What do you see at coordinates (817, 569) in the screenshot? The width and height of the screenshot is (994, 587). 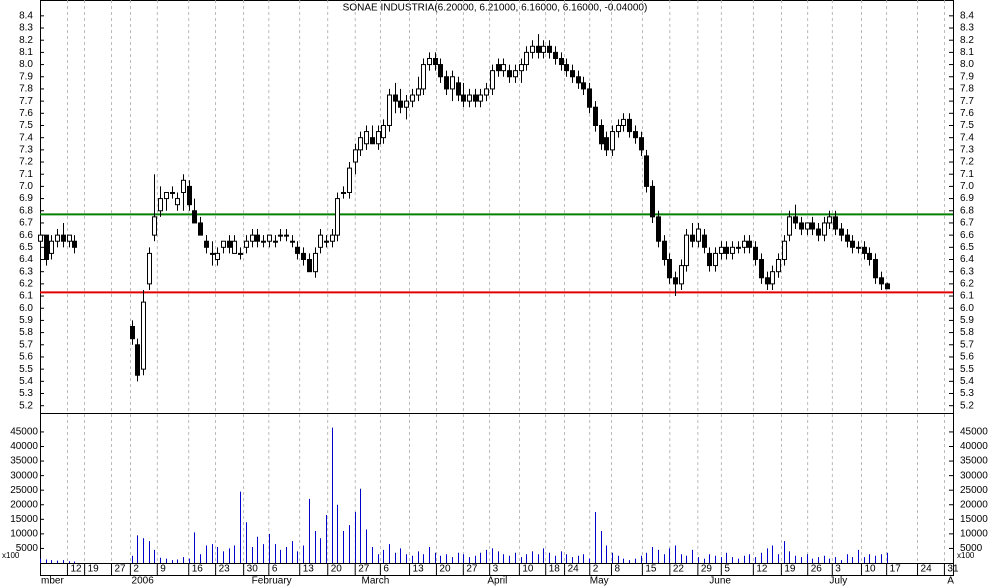 I see `x-tick-label: 26` at bounding box center [817, 569].